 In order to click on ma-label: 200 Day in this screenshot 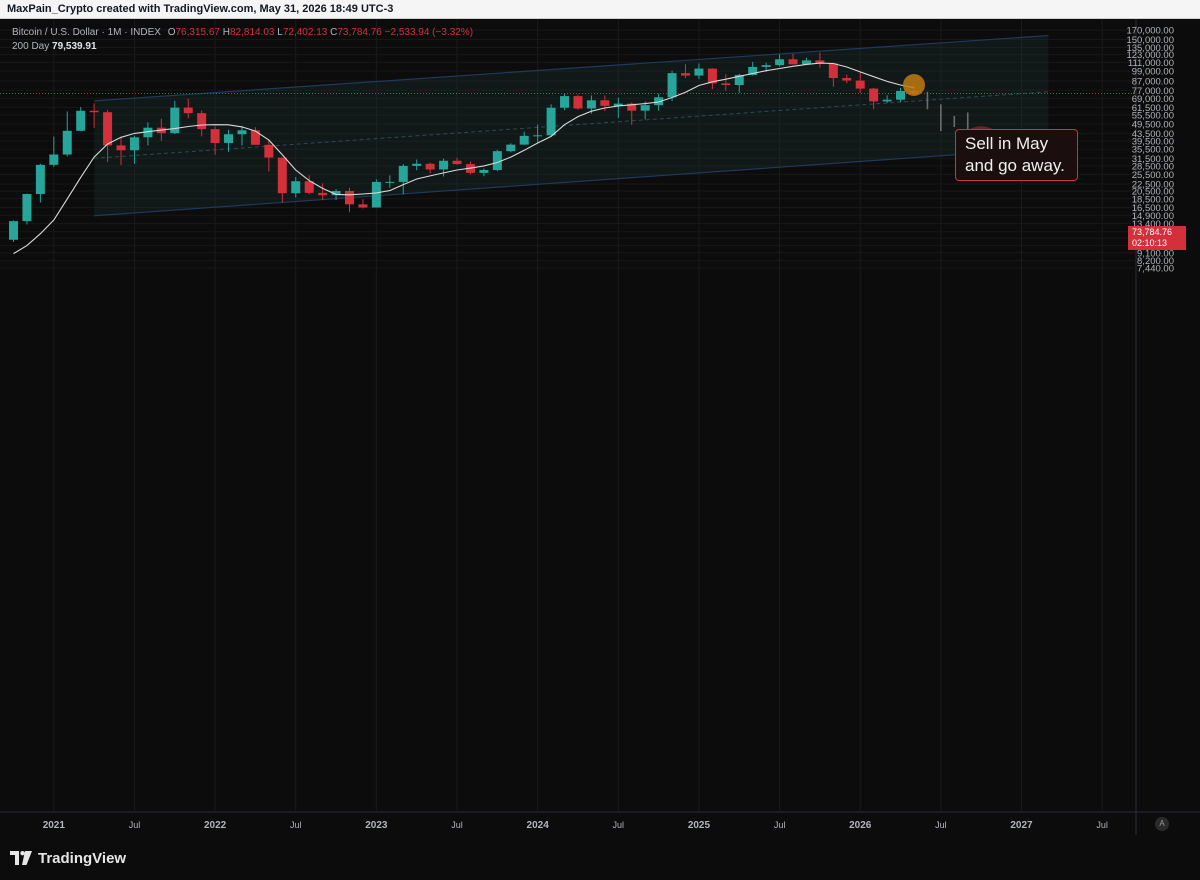, I will do `click(31, 46)`.